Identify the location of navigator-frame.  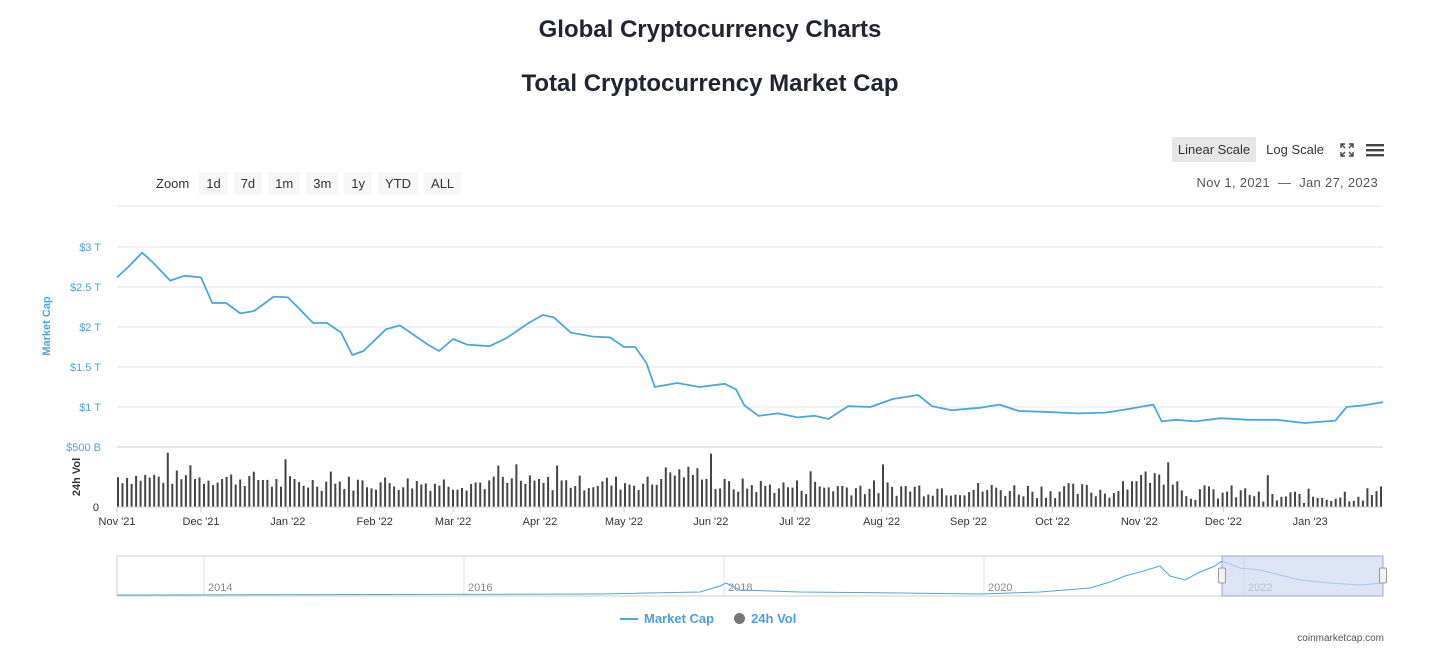
(750, 576).